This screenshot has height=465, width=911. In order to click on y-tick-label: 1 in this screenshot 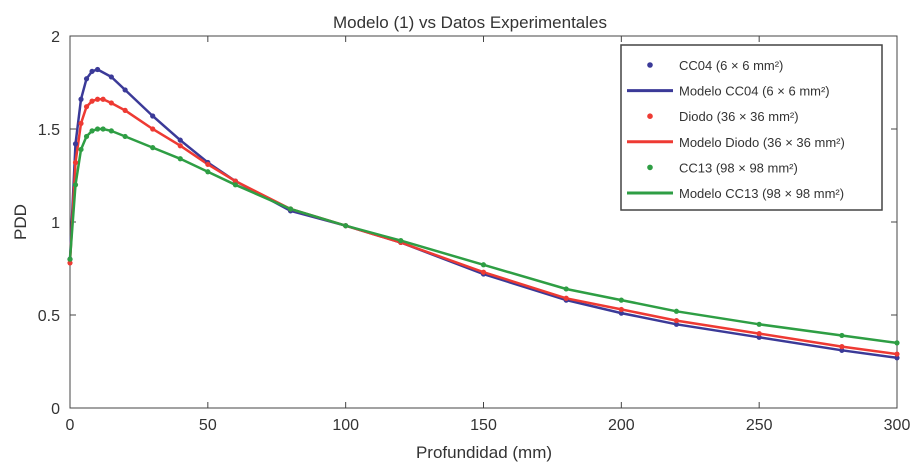, I will do `click(55, 223)`.